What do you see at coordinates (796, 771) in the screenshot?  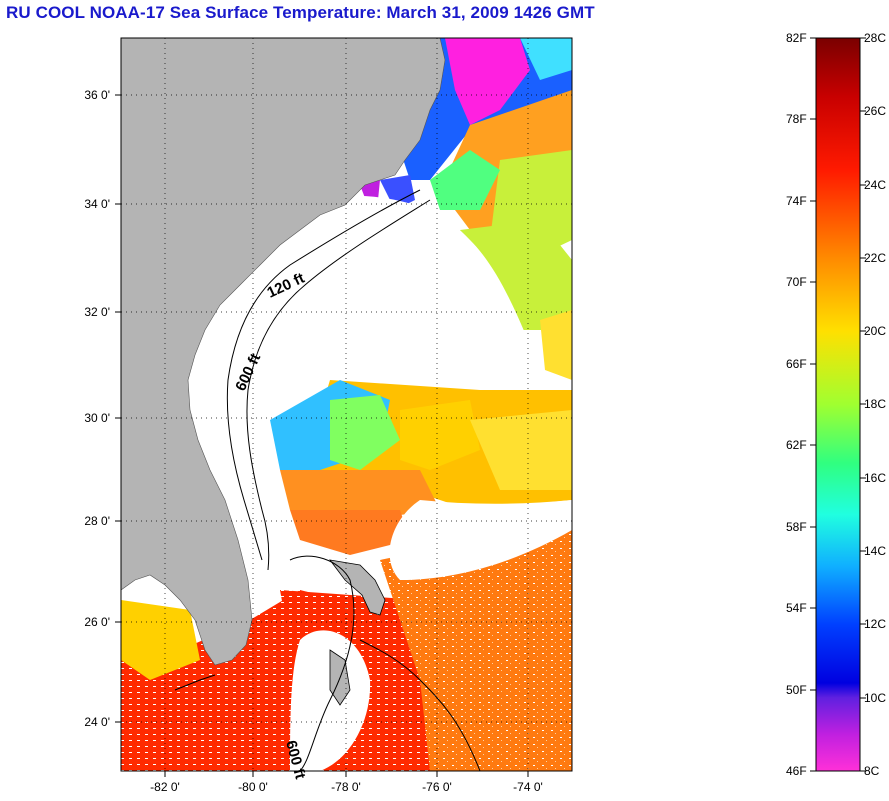 I see `colorbar-label-f: 46F` at bounding box center [796, 771].